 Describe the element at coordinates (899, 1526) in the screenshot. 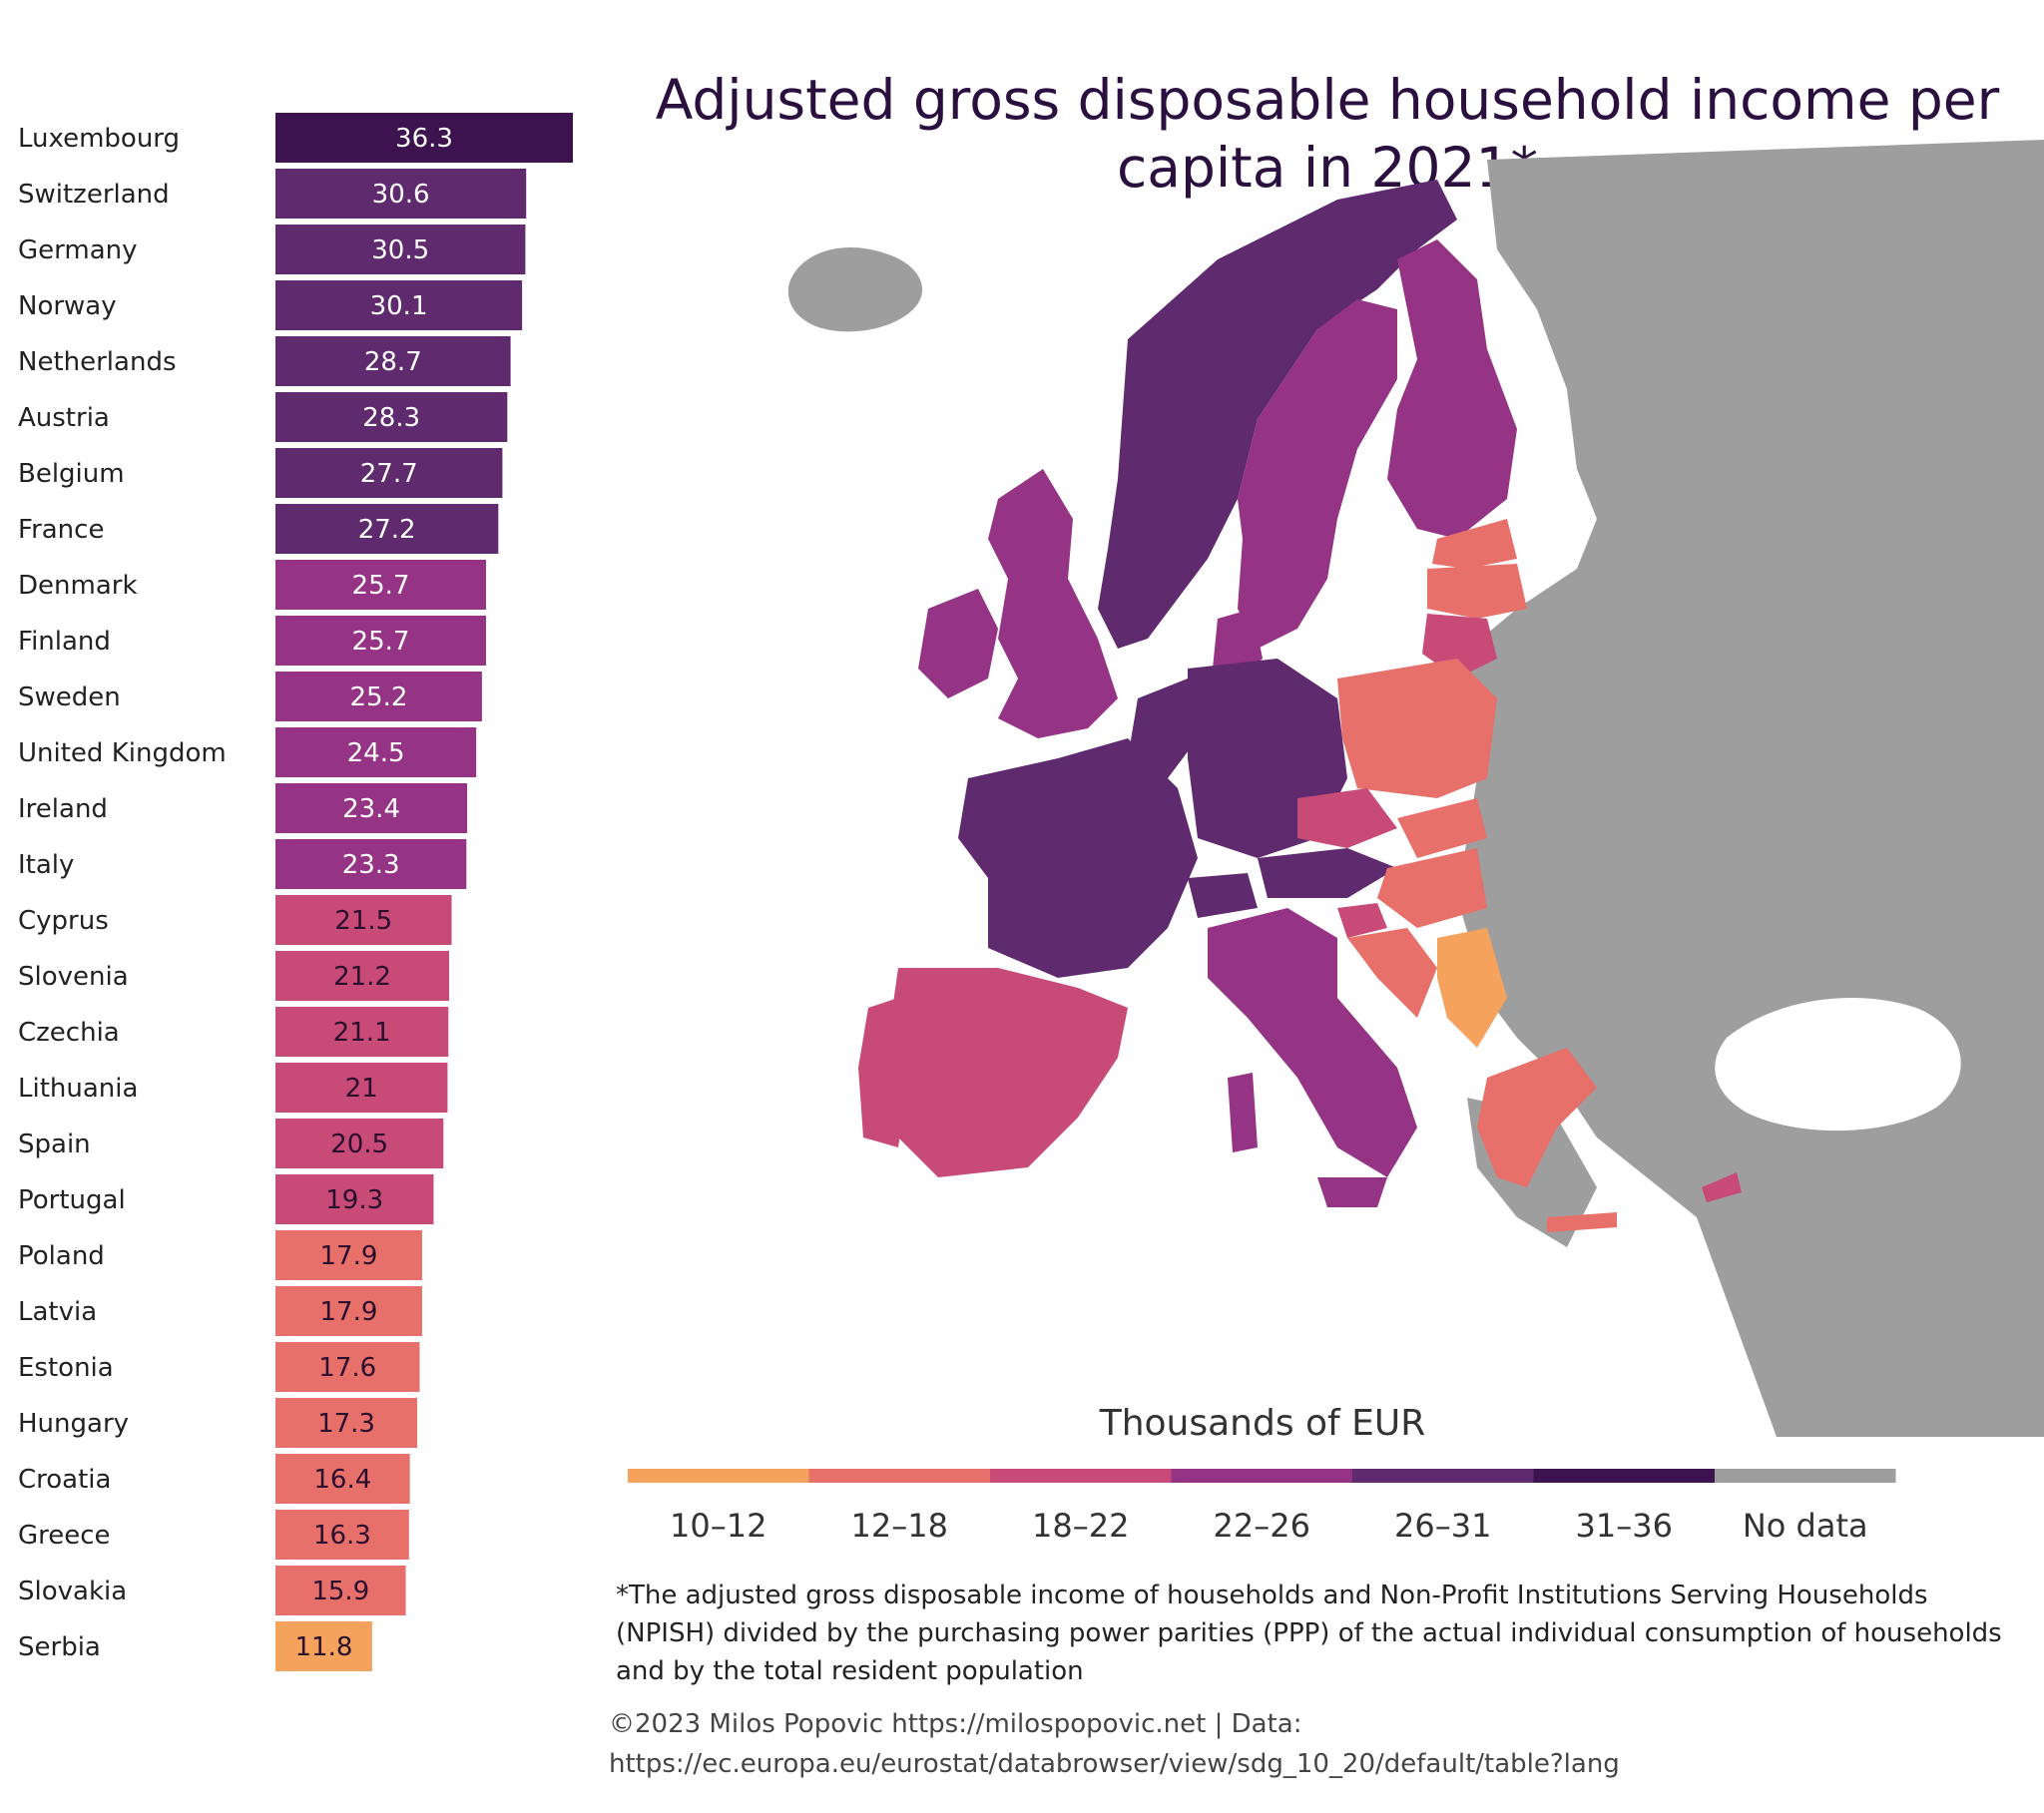

I see `legend-label: 12–18` at that location.